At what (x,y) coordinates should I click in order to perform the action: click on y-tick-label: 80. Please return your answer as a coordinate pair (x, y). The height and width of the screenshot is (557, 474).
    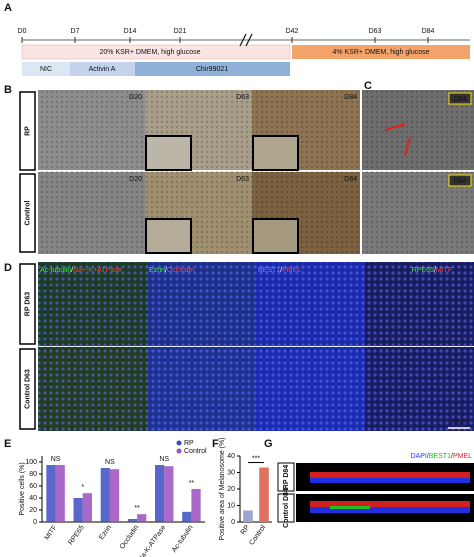
    Looking at the image, I should click on (33, 474).